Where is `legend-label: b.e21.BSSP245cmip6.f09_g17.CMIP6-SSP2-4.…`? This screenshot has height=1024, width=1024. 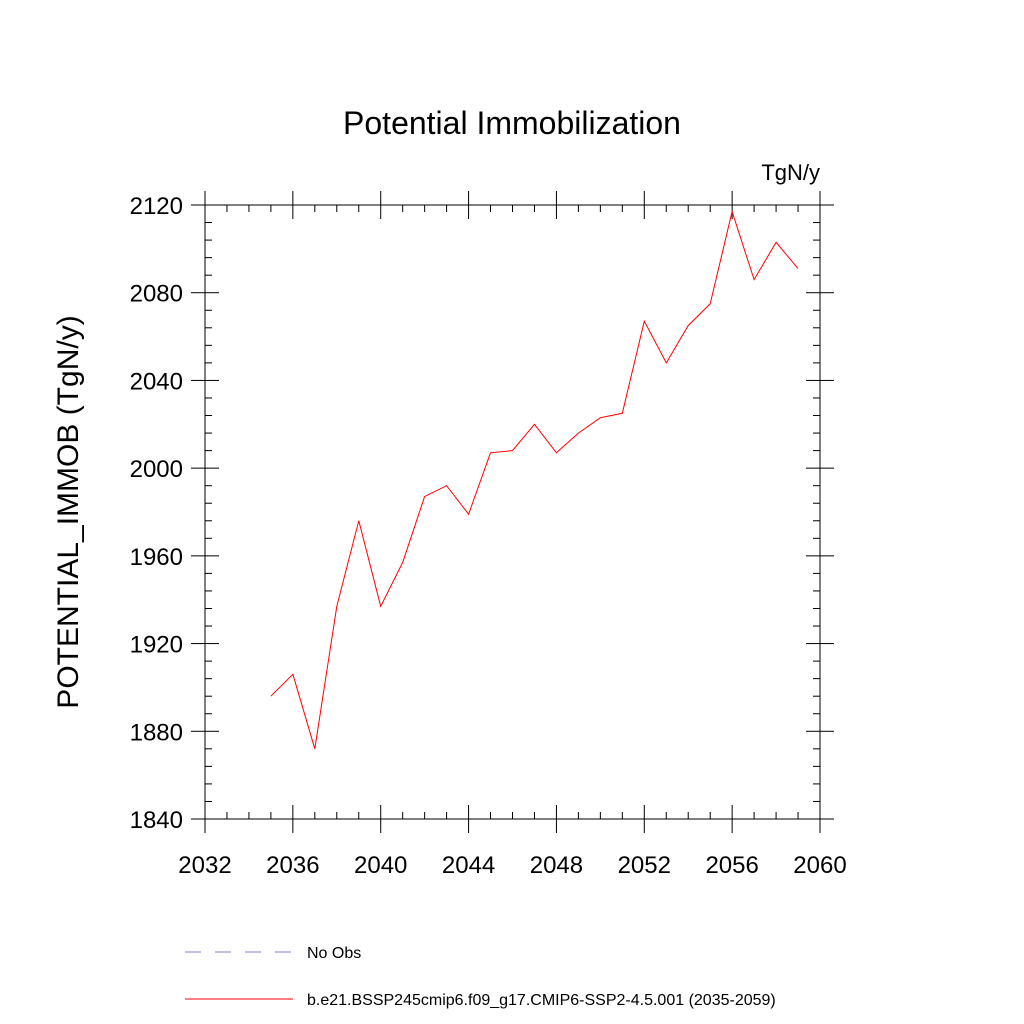
legend-label: b.e21.BSSP245cmip6.f09_g17.CMIP6-SSP2-4.… is located at coordinates (541, 1000).